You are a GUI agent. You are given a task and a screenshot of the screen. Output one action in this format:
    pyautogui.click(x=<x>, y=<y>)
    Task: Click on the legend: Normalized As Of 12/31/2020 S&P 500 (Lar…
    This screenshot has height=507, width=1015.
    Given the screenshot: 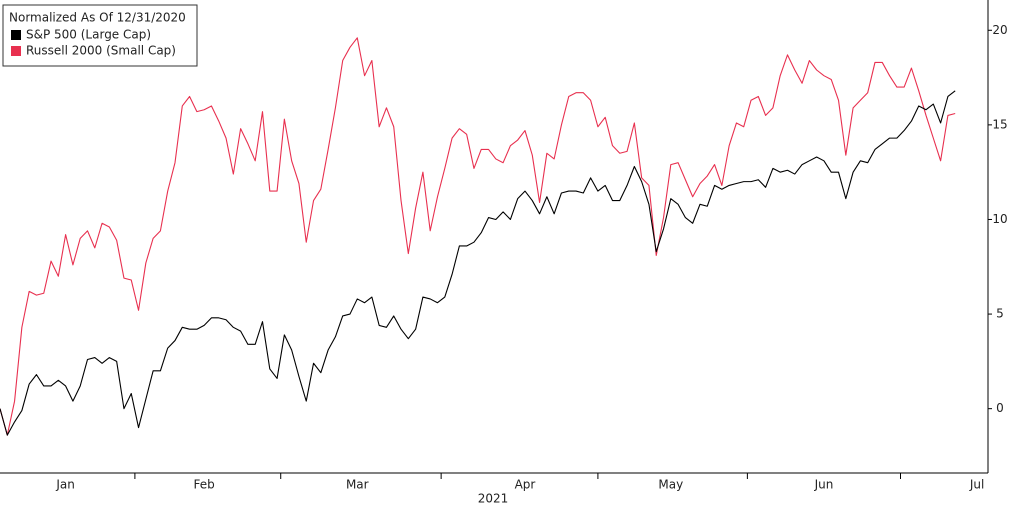 What is the action you would take?
    pyautogui.click(x=100, y=35)
    